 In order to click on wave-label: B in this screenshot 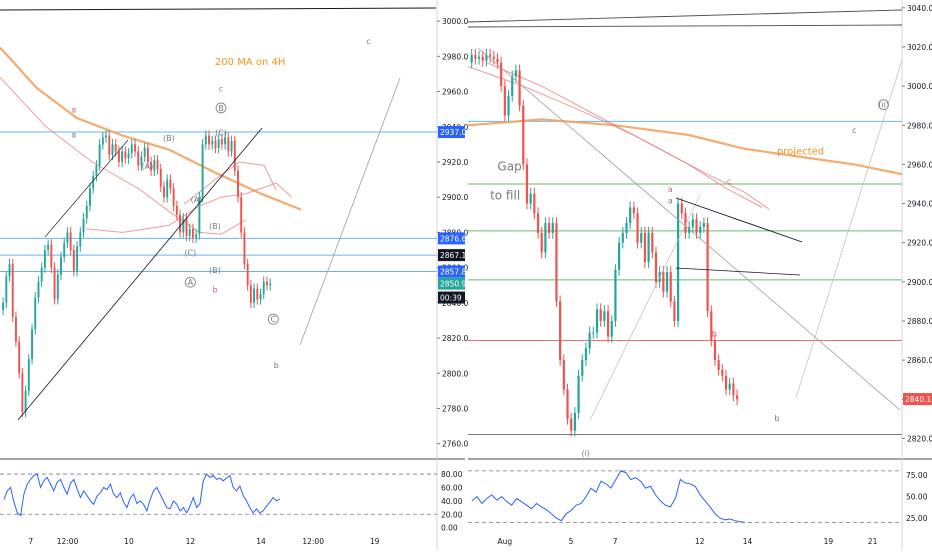, I will do `click(221, 108)`.